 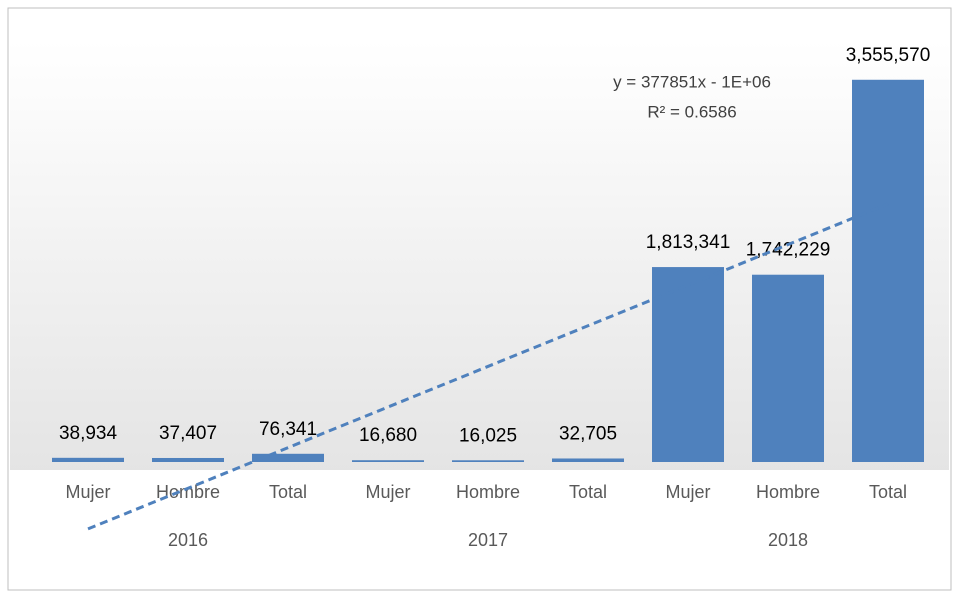 What do you see at coordinates (288, 429) in the screenshot?
I see `data-label: 76,341` at bounding box center [288, 429].